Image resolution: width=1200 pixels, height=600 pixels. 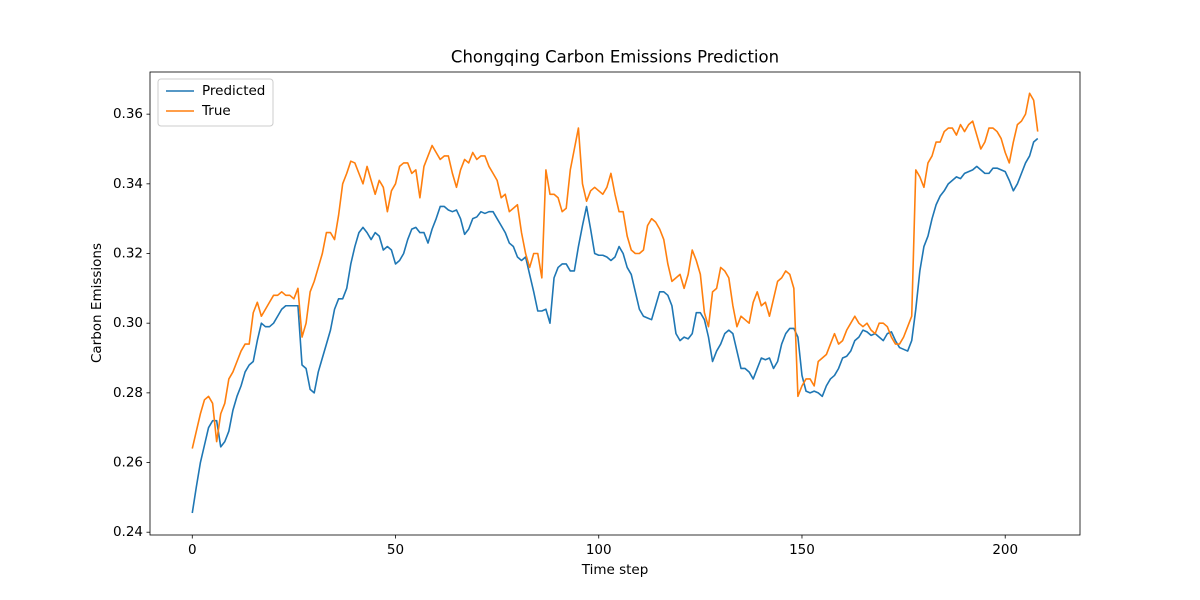 I want to click on y-tick-label: 0.26, so click(x=128, y=463).